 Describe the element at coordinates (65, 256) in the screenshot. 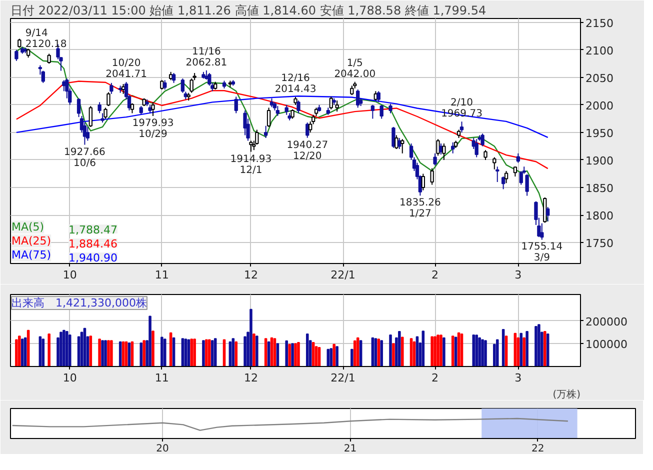

I see `text: MA(75) 1,940.90` at that location.